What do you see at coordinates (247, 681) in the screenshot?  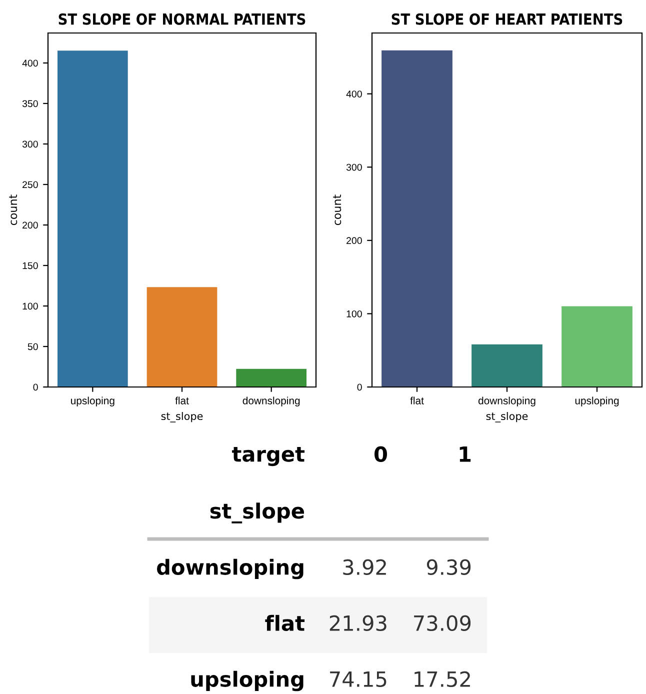 I see `y-tick-label: upsloping` at bounding box center [247, 681].